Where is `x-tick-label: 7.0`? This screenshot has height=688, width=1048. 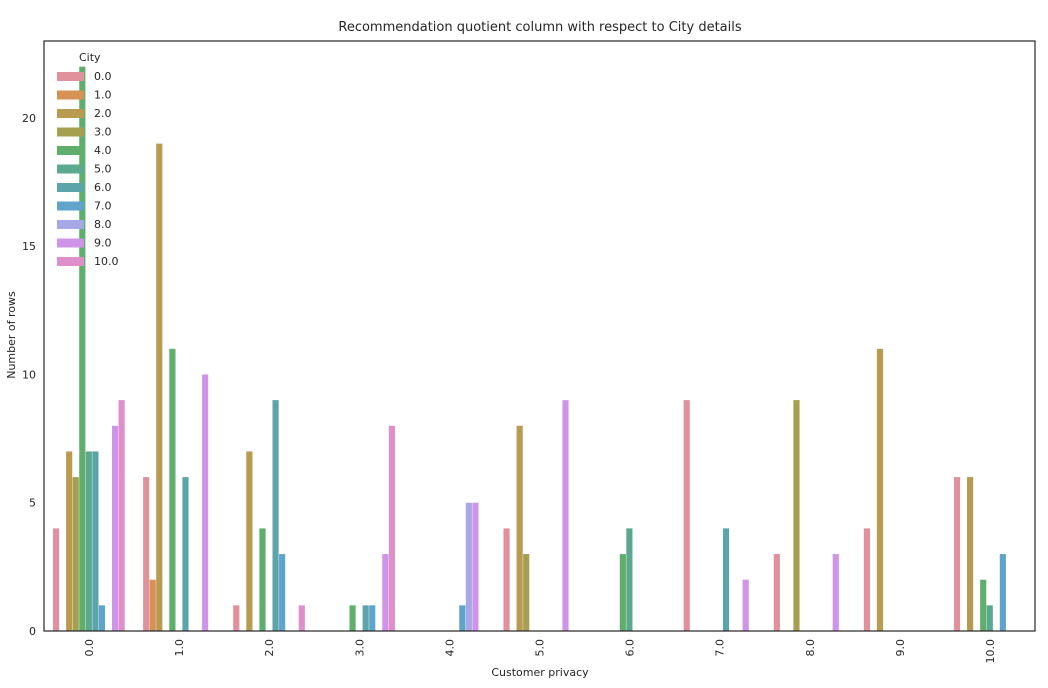 x-tick-label: 7.0 is located at coordinates (720, 648).